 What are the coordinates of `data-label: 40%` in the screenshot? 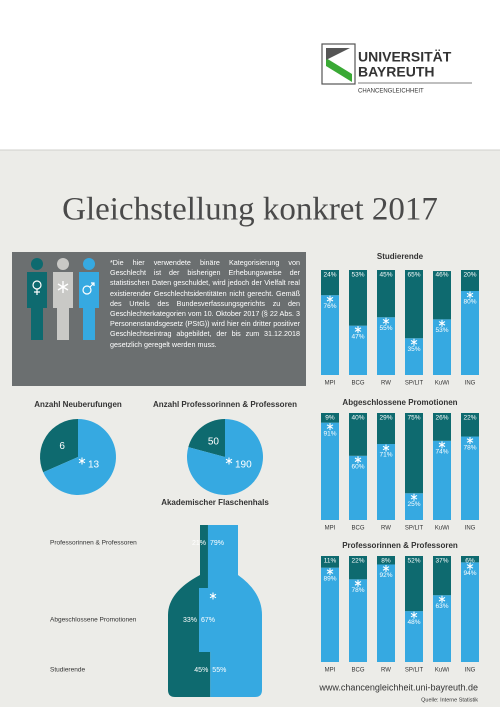 It's located at (357, 418).